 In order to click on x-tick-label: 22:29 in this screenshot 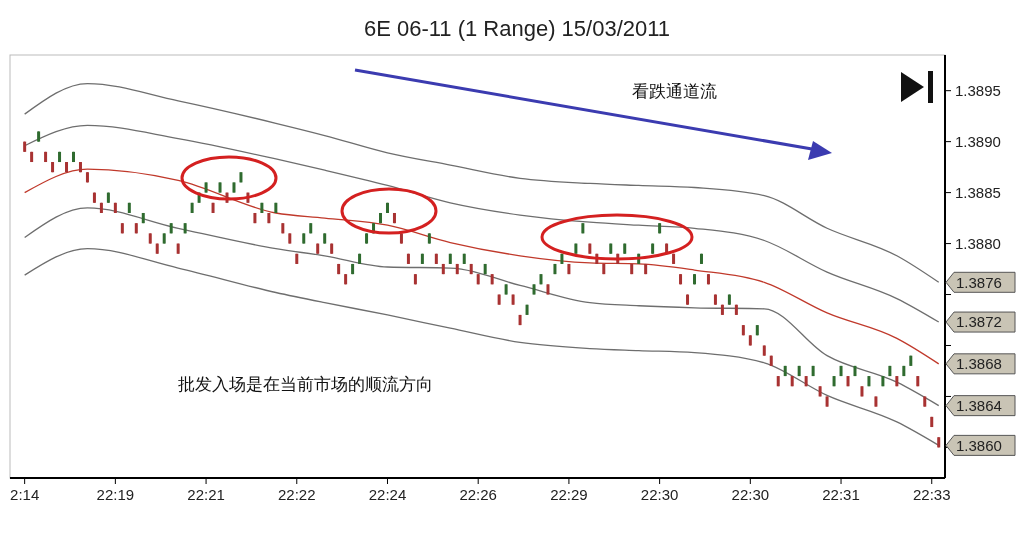, I will do `click(569, 494)`.